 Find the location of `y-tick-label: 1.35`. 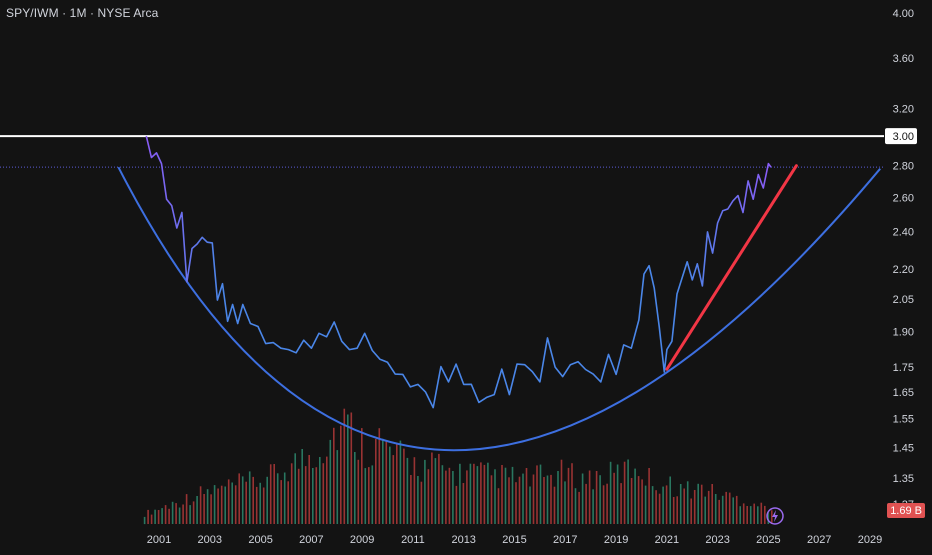

y-tick-label: 1.35 is located at coordinates (903, 479).